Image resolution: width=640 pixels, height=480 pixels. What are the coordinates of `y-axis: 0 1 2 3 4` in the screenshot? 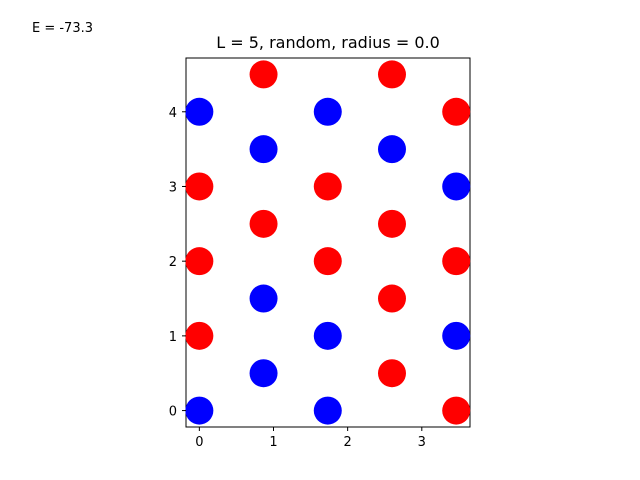 It's located at (177, 263).